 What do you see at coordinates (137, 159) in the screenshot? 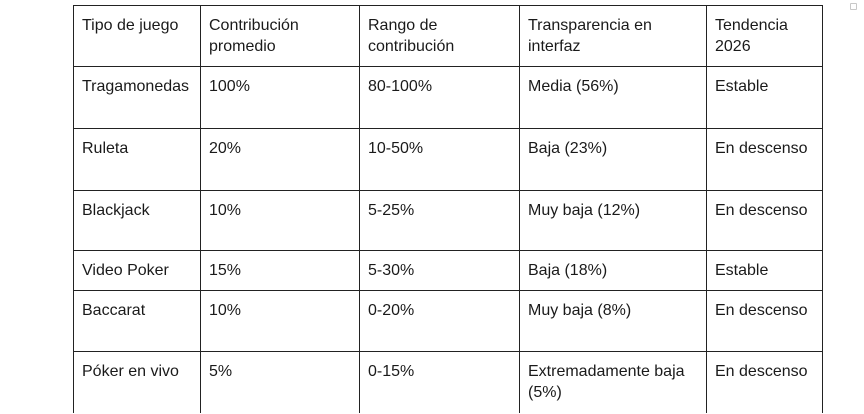
I see `table-cell: Ruleta` at bounding box center [137, 159].